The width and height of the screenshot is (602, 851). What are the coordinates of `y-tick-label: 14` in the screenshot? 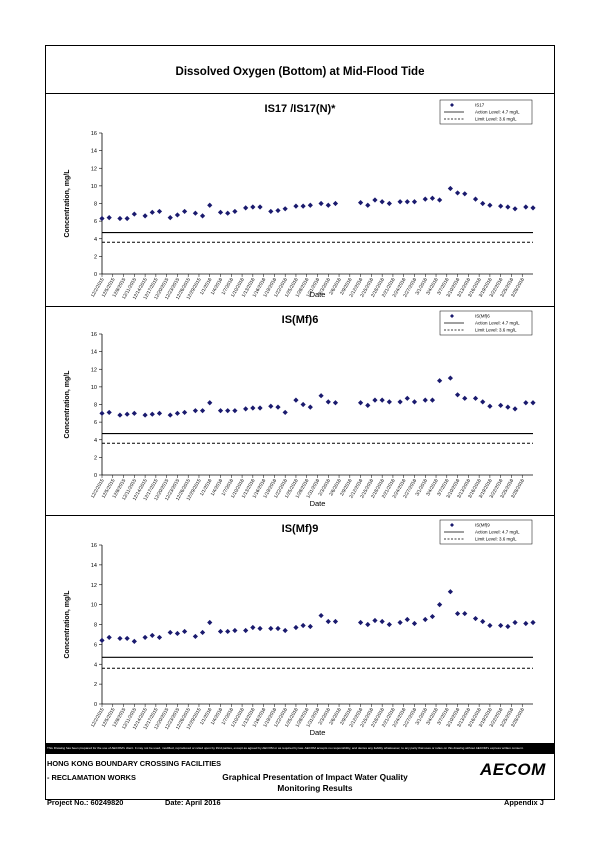 It's located at (94, 566).